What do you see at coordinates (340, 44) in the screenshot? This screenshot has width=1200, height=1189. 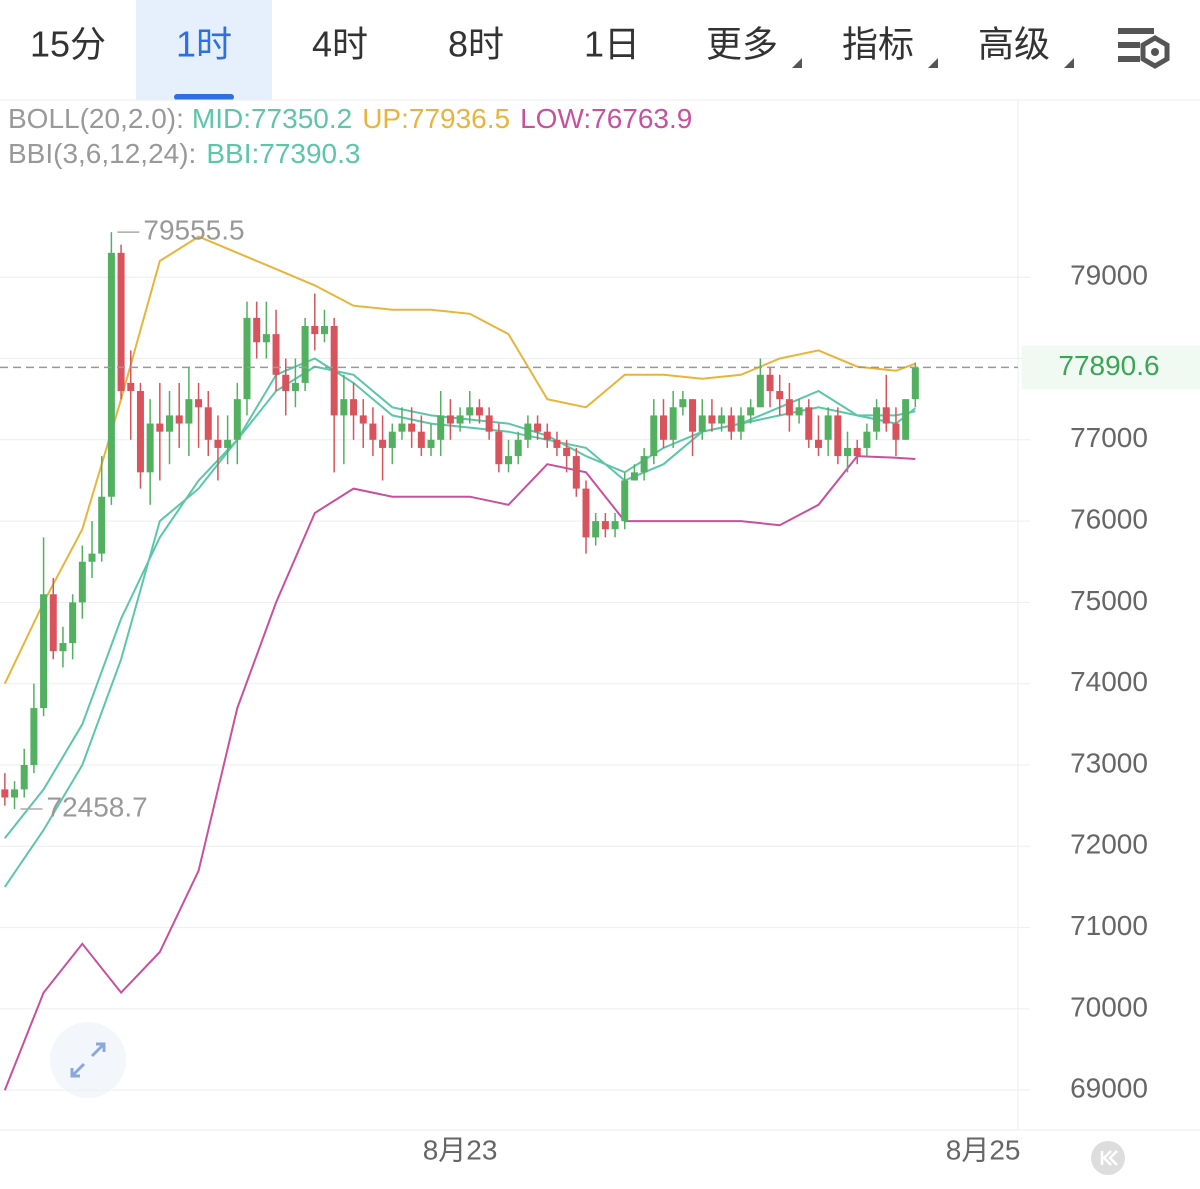 I see `time-tab: 4时` at bounding box center [340, 44].